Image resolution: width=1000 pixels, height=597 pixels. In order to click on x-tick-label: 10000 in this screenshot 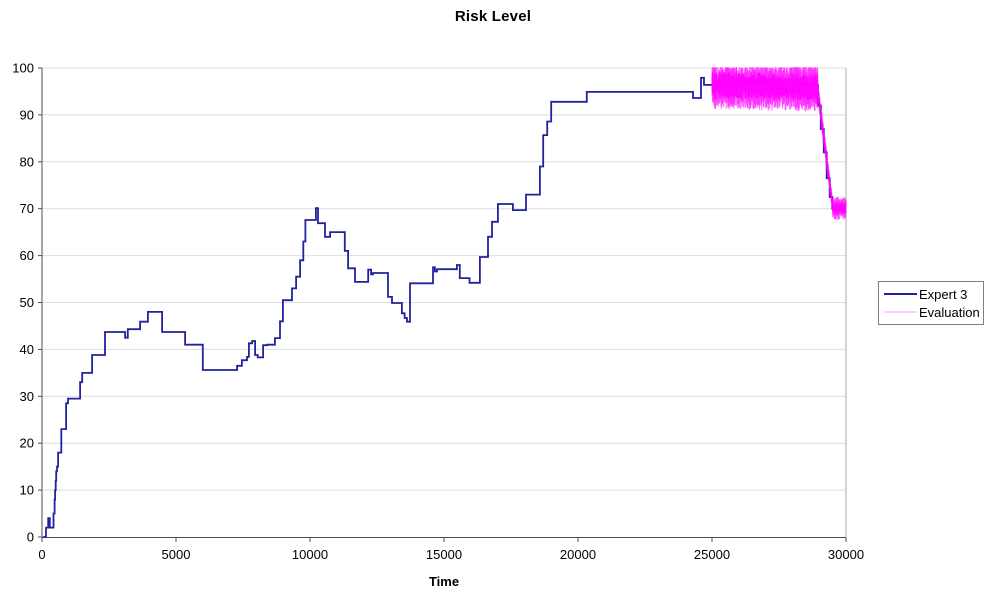, I will do `click(310, 554)`.